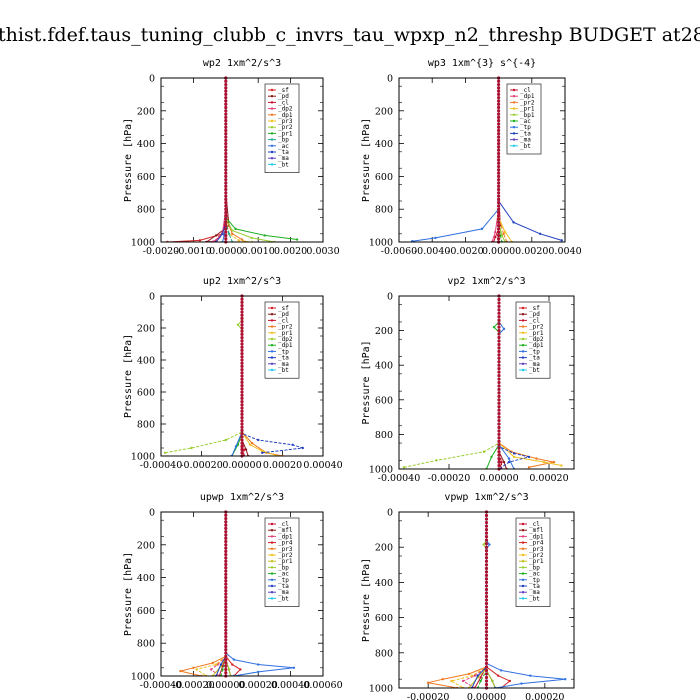 This screenshot has width=700, height=700. I want to click on legend-label: _dp2, so click(285, 339).